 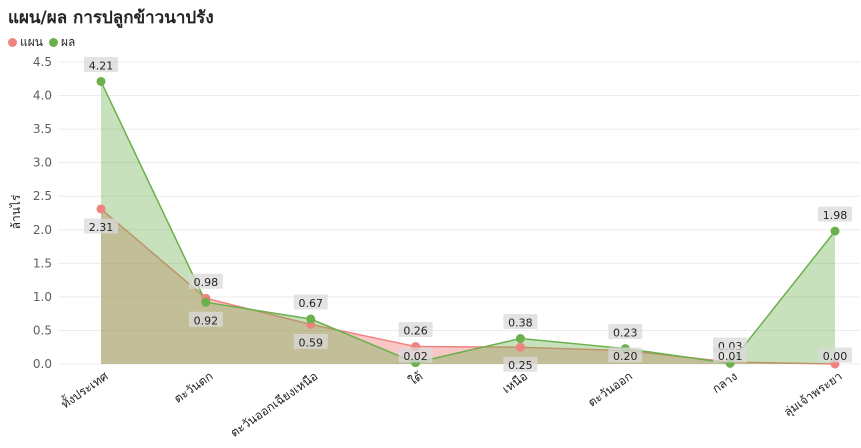 I want to click on y-tick-label: 3.0, so click(x=42, y=163).